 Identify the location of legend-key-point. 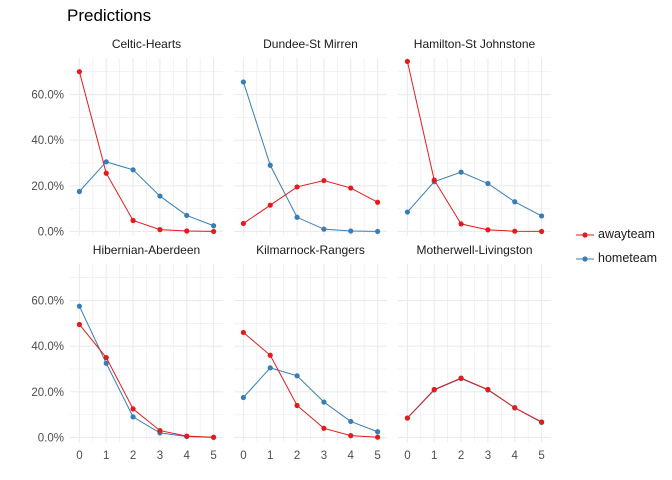
(585, 259).